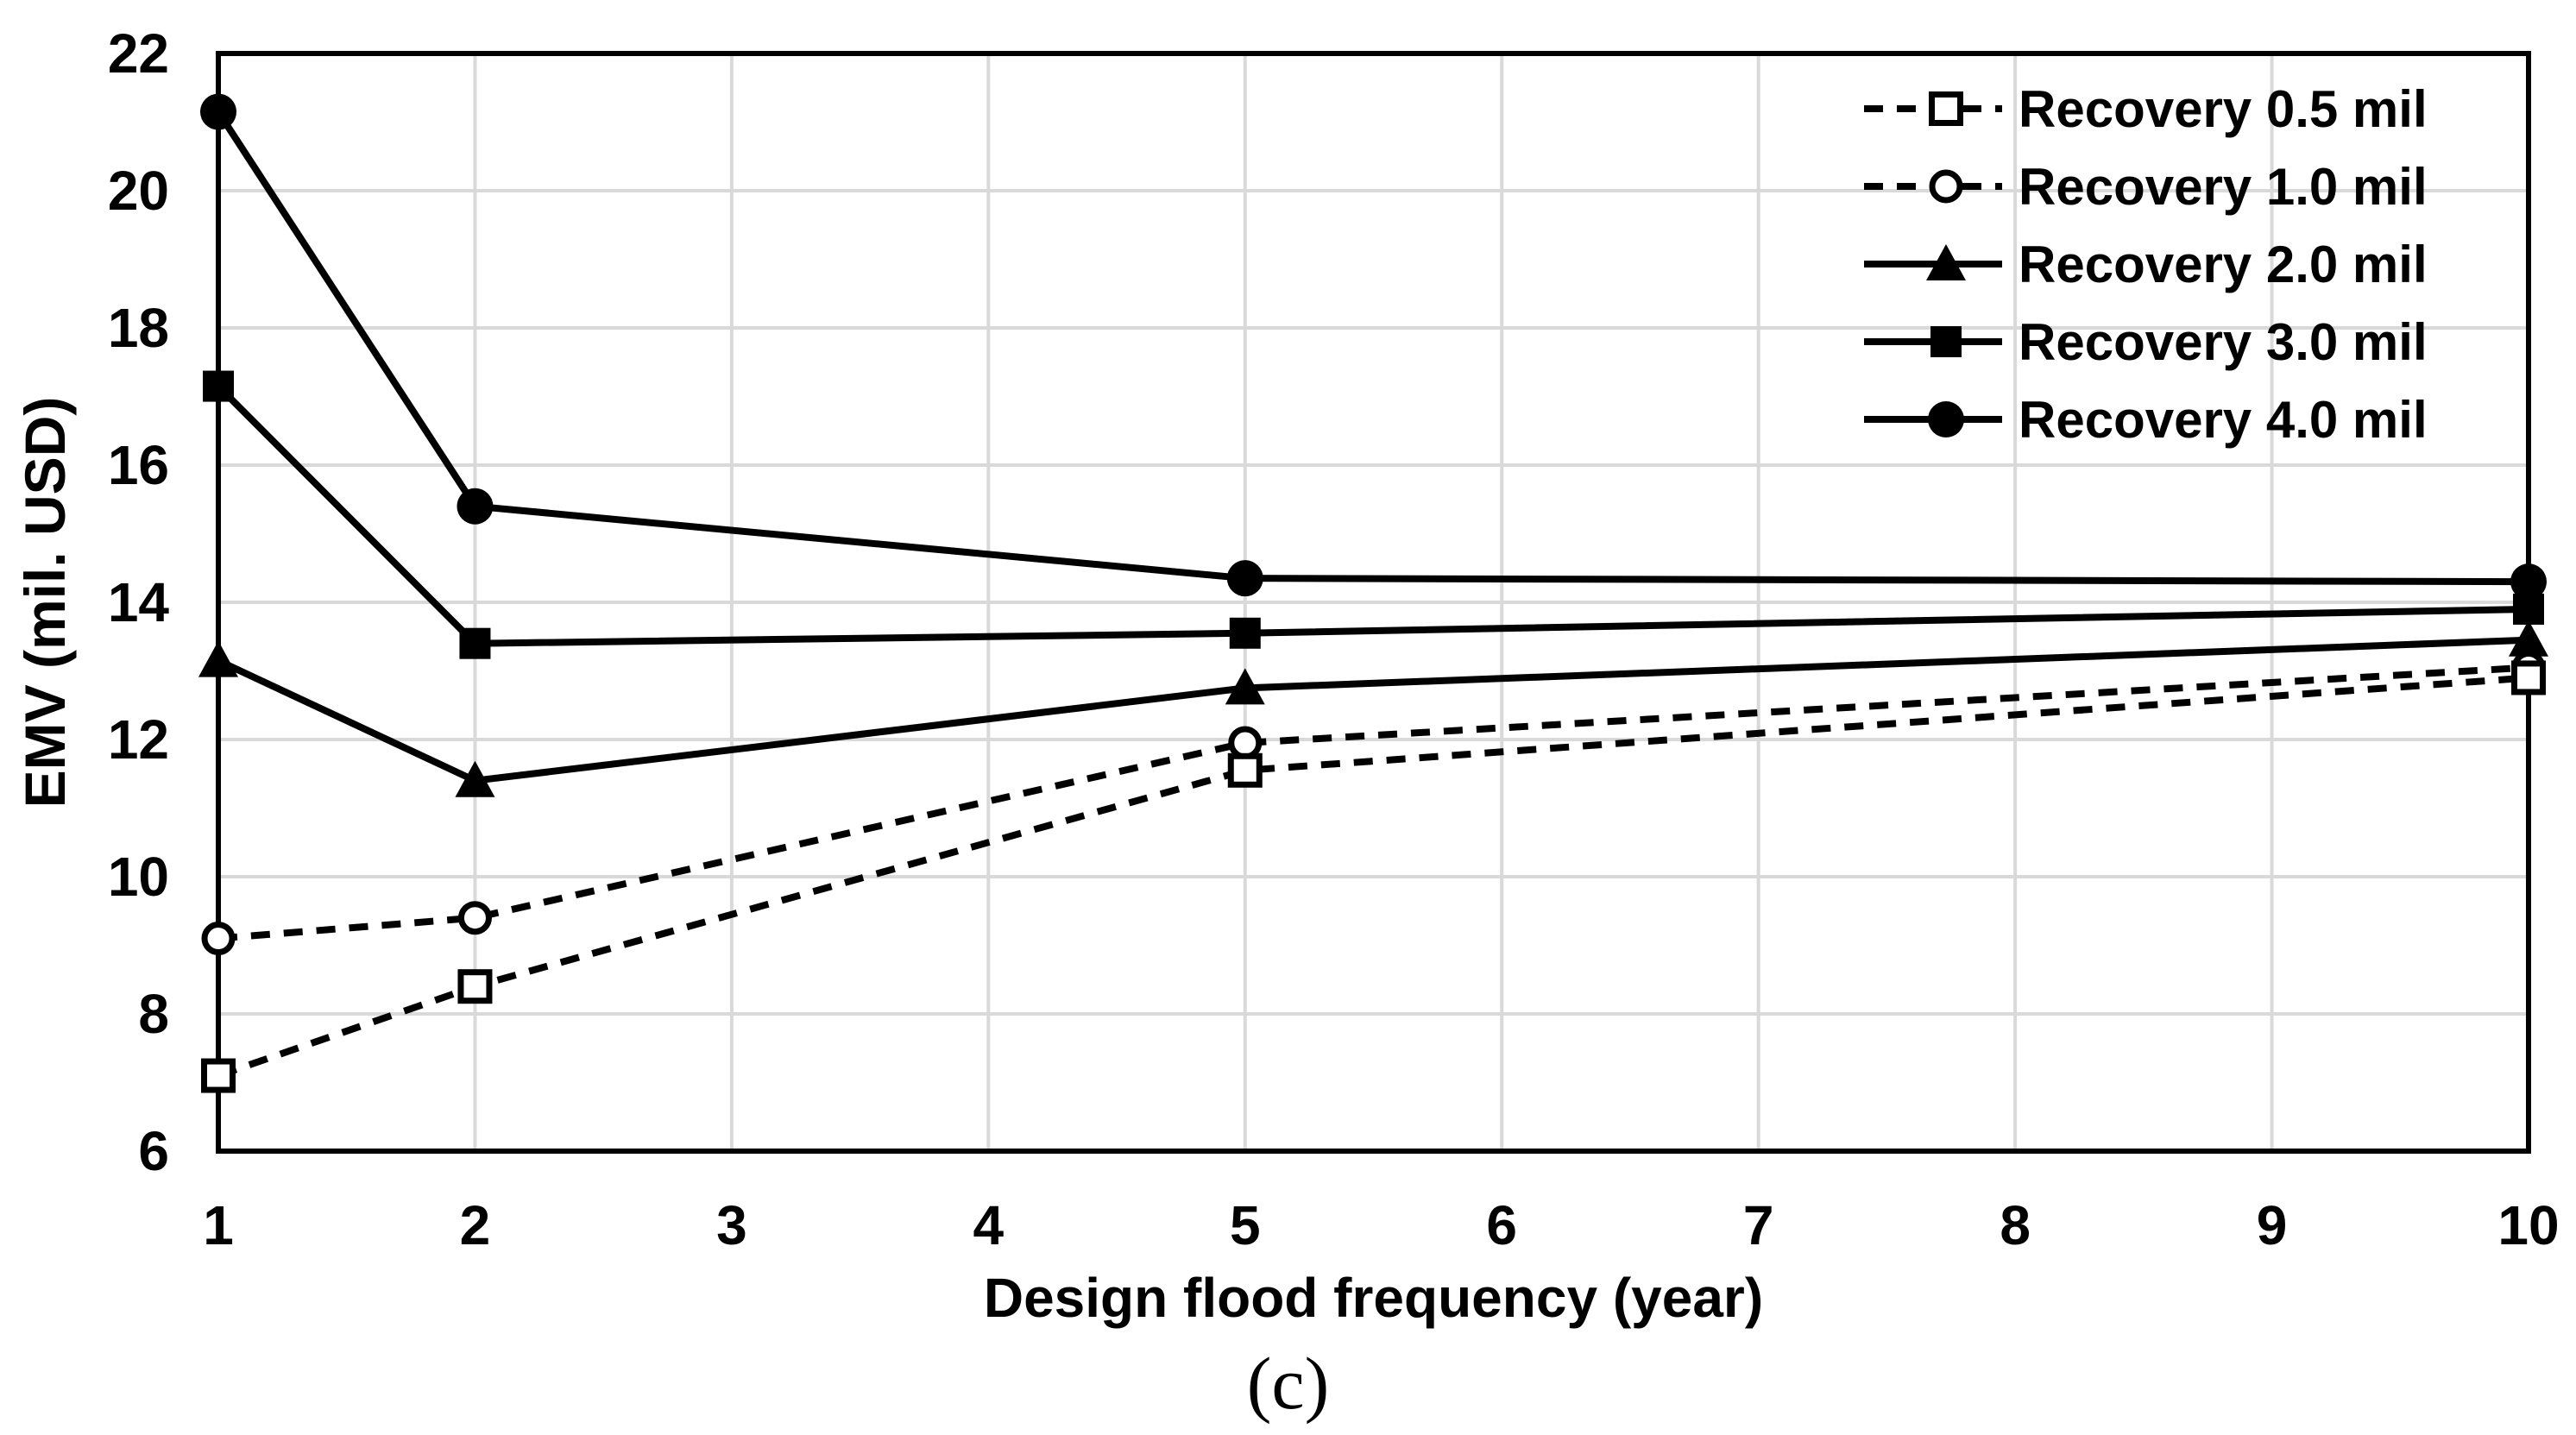 The height and width of the screenshot is (1435, 2576). I want to click on legend-marker-filled-square, so click(1946, 341).